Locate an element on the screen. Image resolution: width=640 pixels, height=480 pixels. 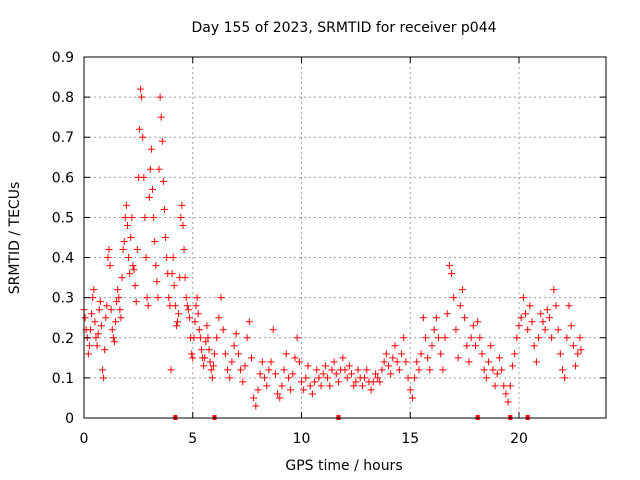
y-tick-label: 0.1 is located at coordinates (63, 379).